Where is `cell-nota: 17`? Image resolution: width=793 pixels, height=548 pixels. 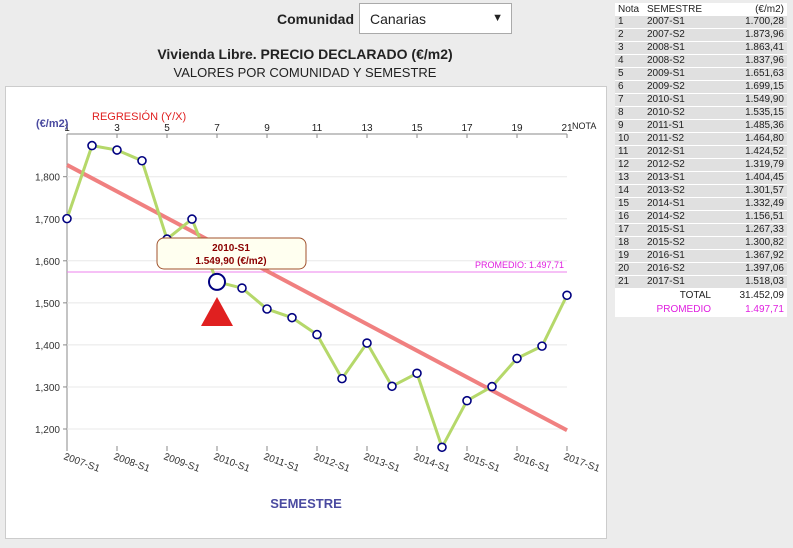
cell-nota: 17 is located at coordinates (624, 229).